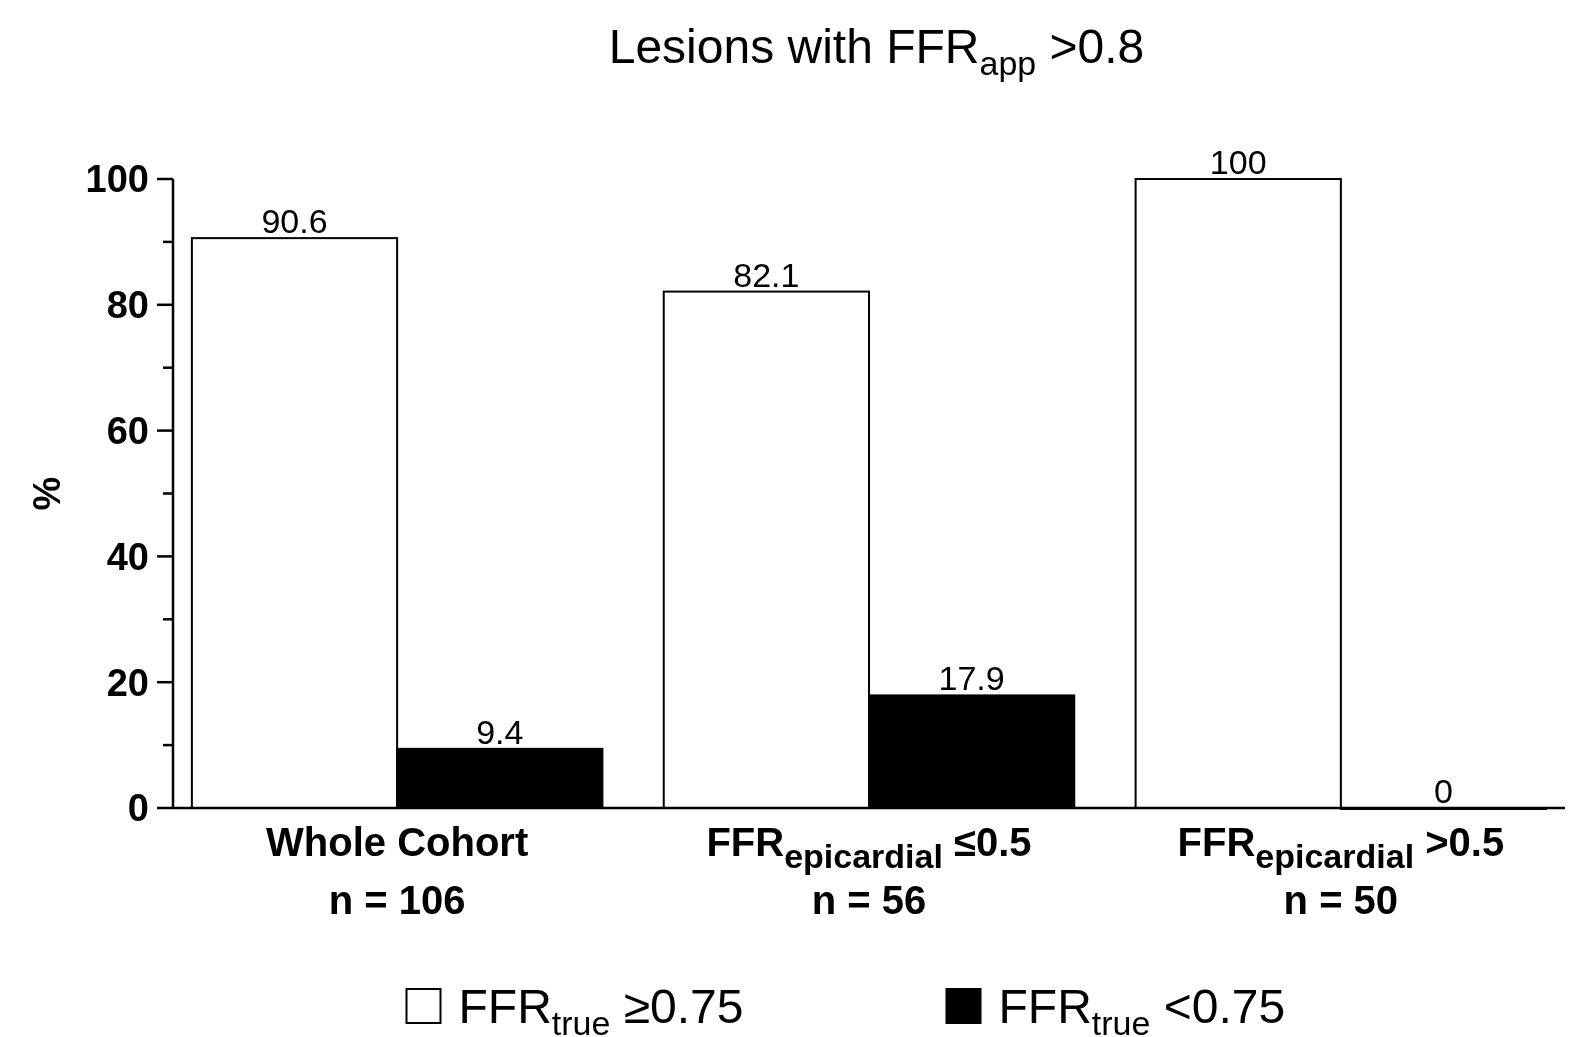 This screenshot has height=1037, width=1577. I want to click on x-tick-label: FFR$_{epicardial}$ >0.5 n = 50, so click(1341, 871).